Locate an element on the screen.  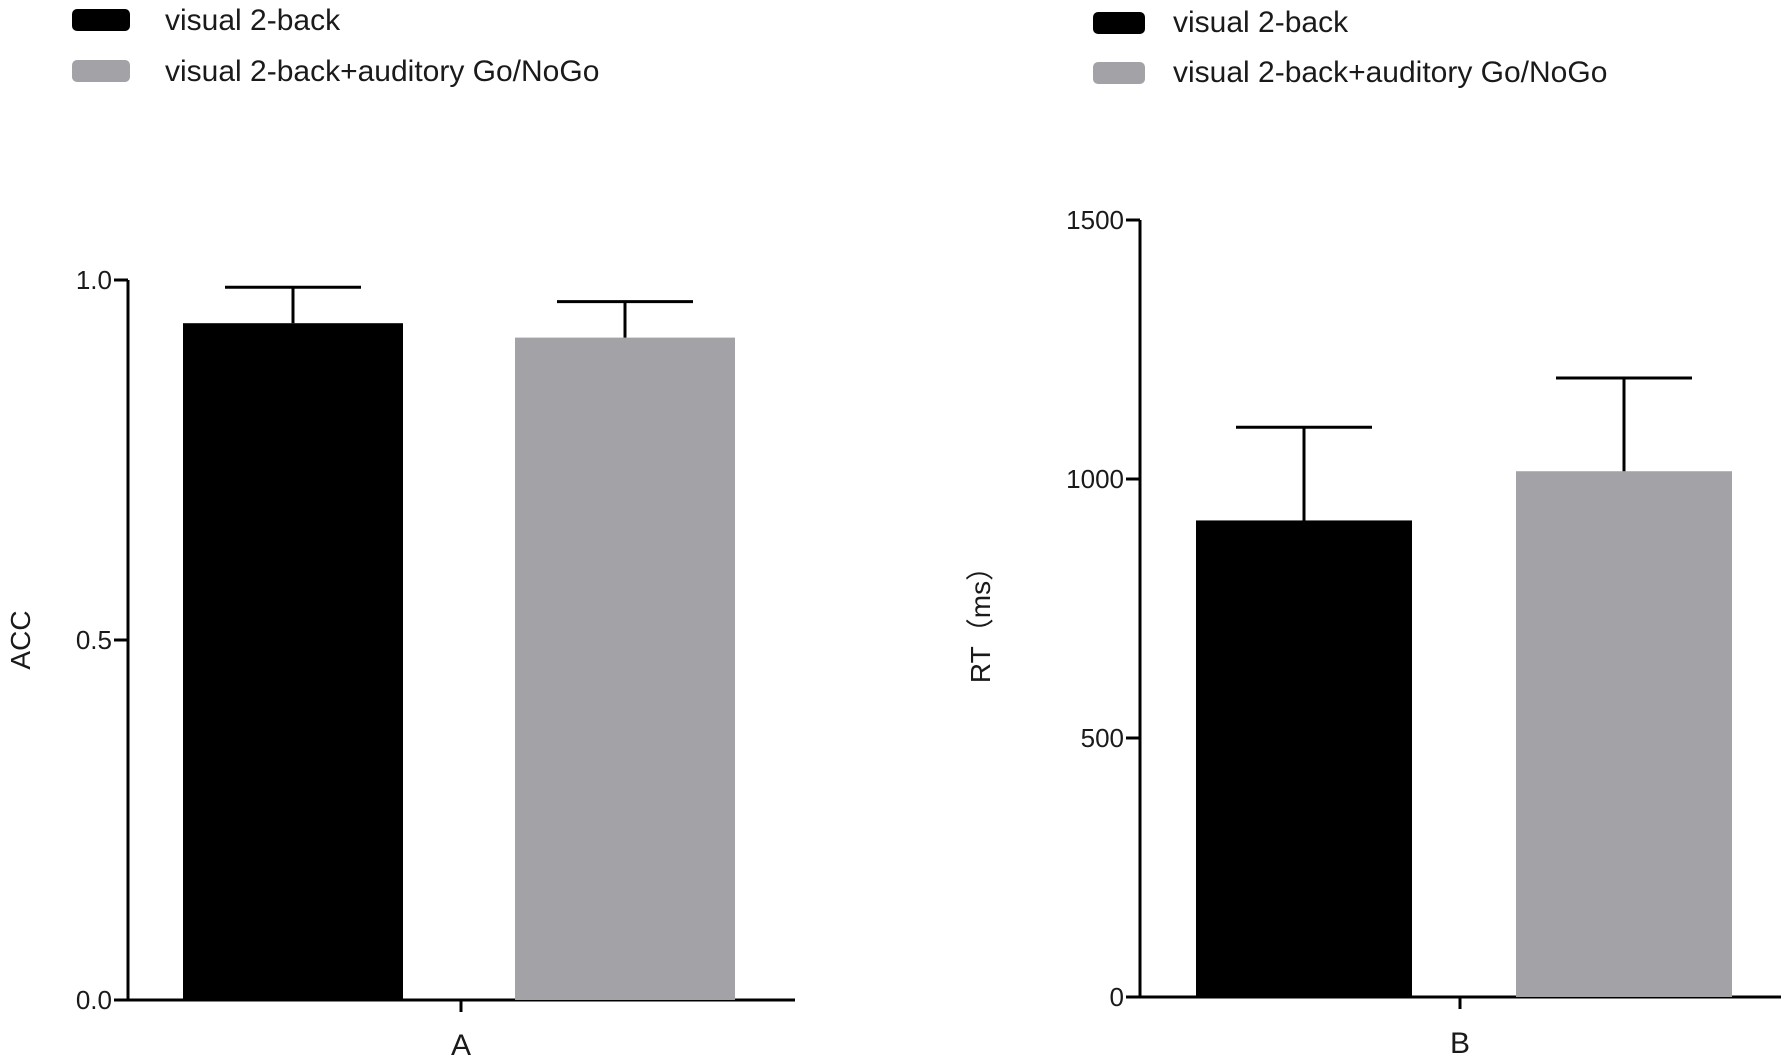
y-tick-label: 0 is located at coordinates (1117, 997).